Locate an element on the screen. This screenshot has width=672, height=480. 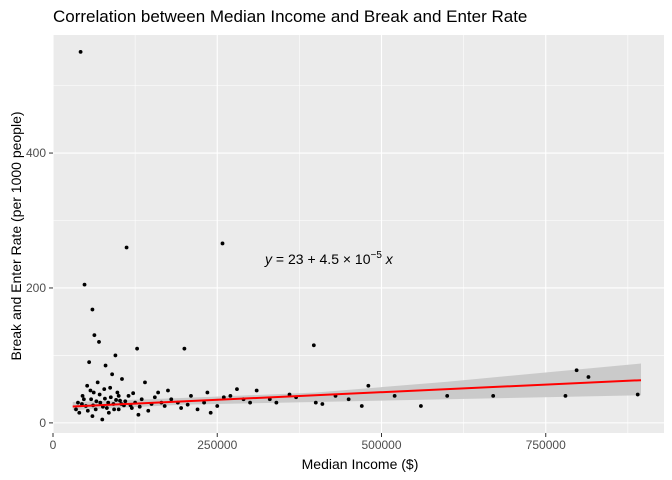
confidence-band-area is located at coordinates (357, 387).